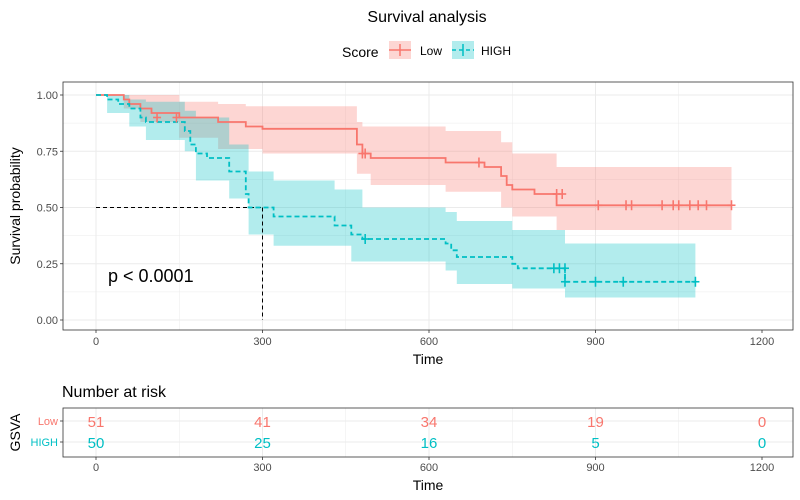 The image size is (800, 500). I want to click on risk-cell-low: 0, so click(762, 422).